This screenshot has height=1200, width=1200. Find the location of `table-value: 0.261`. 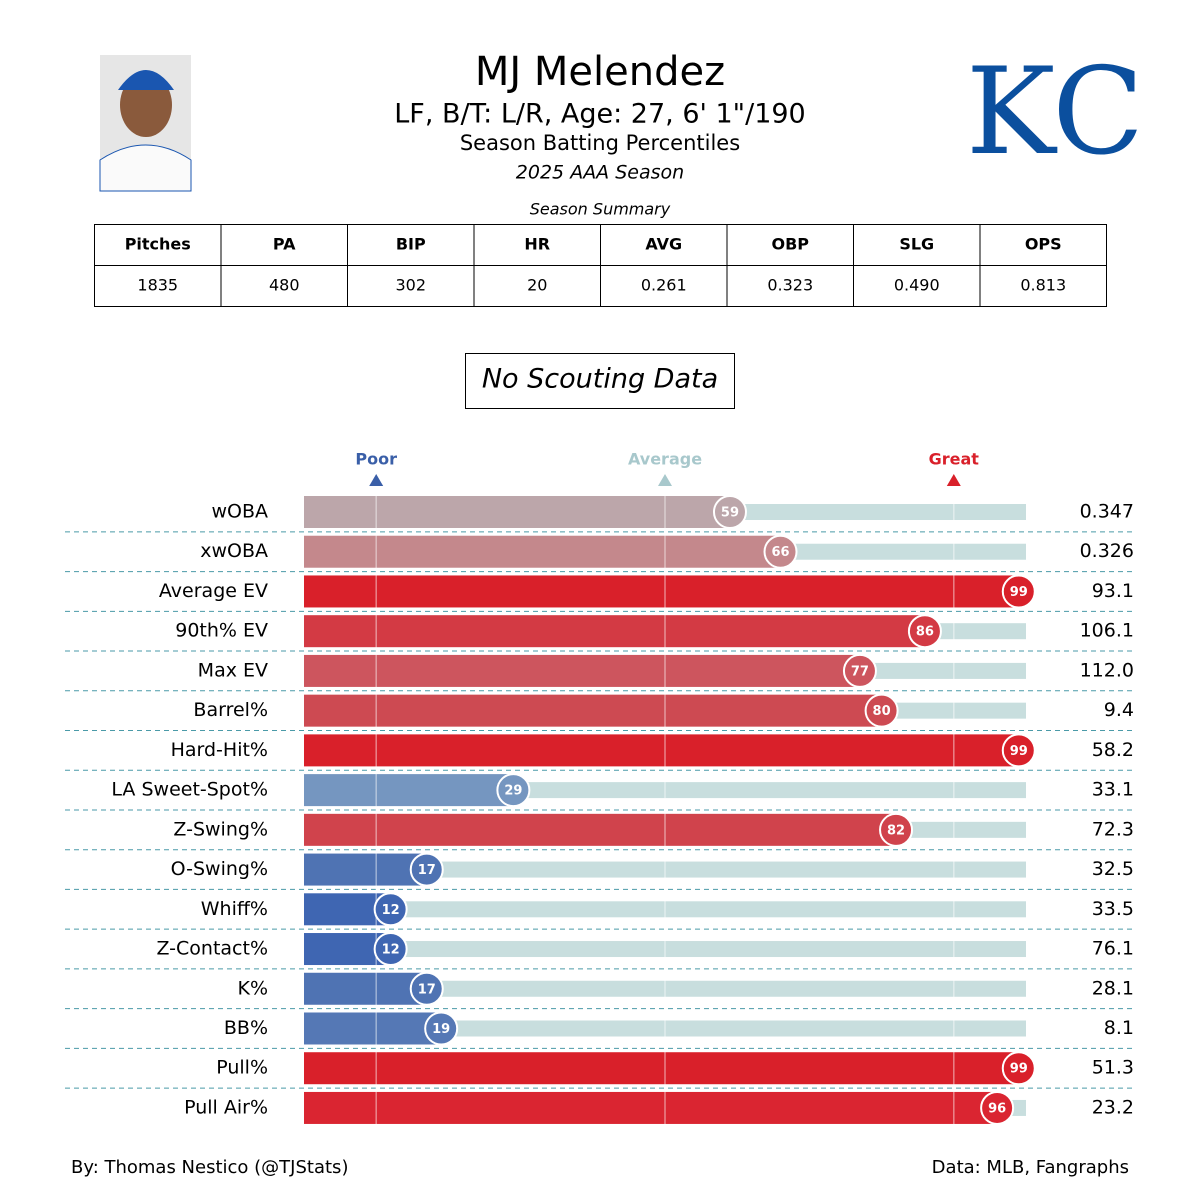

table-value: 0.261 is located at coordinates (664, 285).